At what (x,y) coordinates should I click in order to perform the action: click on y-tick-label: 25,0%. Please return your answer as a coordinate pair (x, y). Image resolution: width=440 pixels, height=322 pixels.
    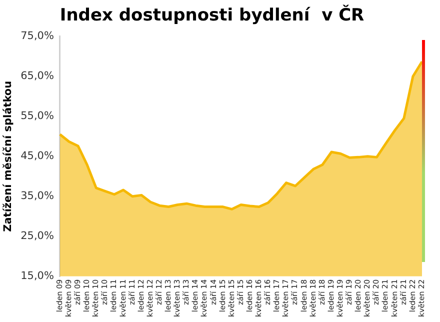
    Looking at the image, I should click on (37, 236).